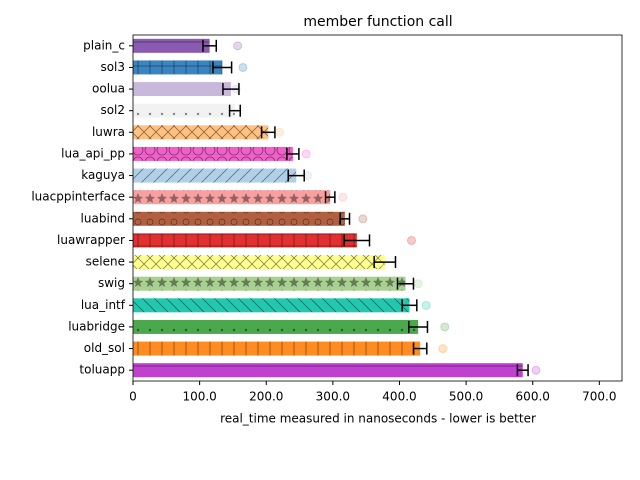 Image resolution: width=640 pixels, height=480 pixels. I want to click on y-tick-label: plain_c, so click(104, 45).